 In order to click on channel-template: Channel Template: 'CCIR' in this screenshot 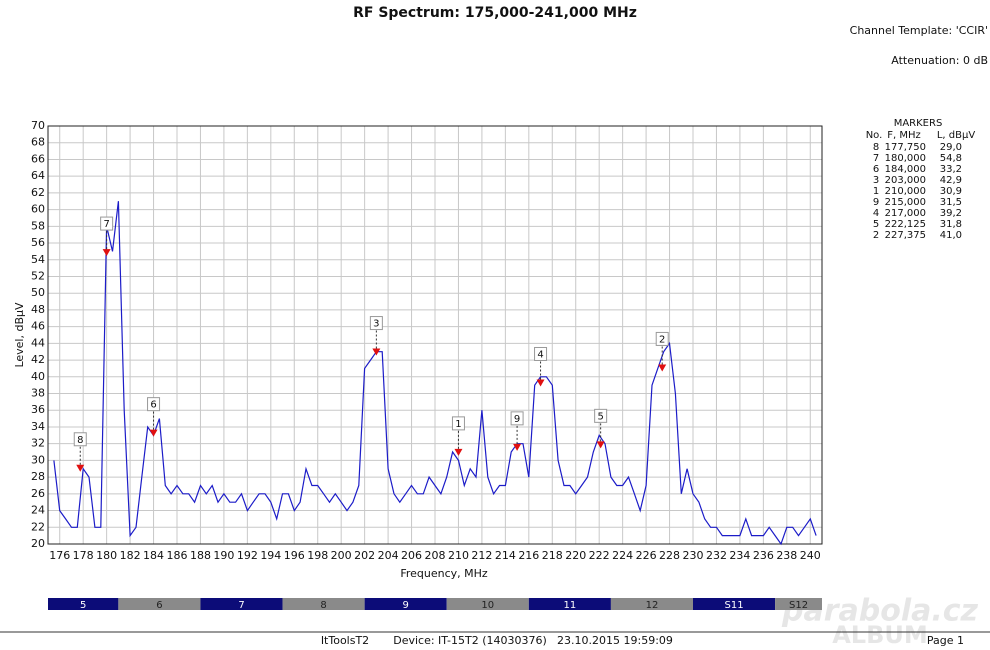, I will do `click(919, 30)`.